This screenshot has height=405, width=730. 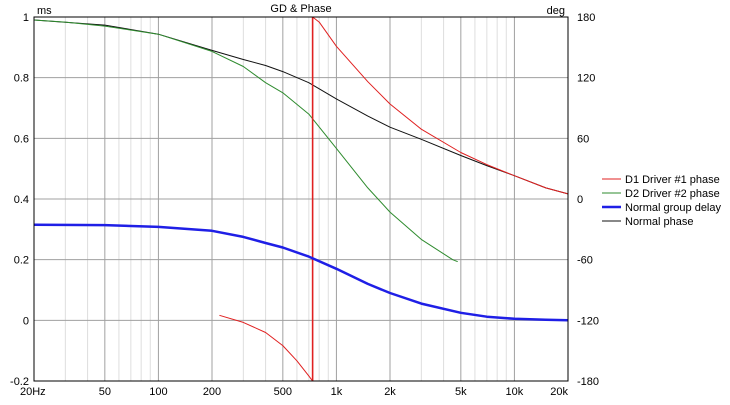 I want to click on series-line-d1-driver-1-phase, so click(x=266, y=348).